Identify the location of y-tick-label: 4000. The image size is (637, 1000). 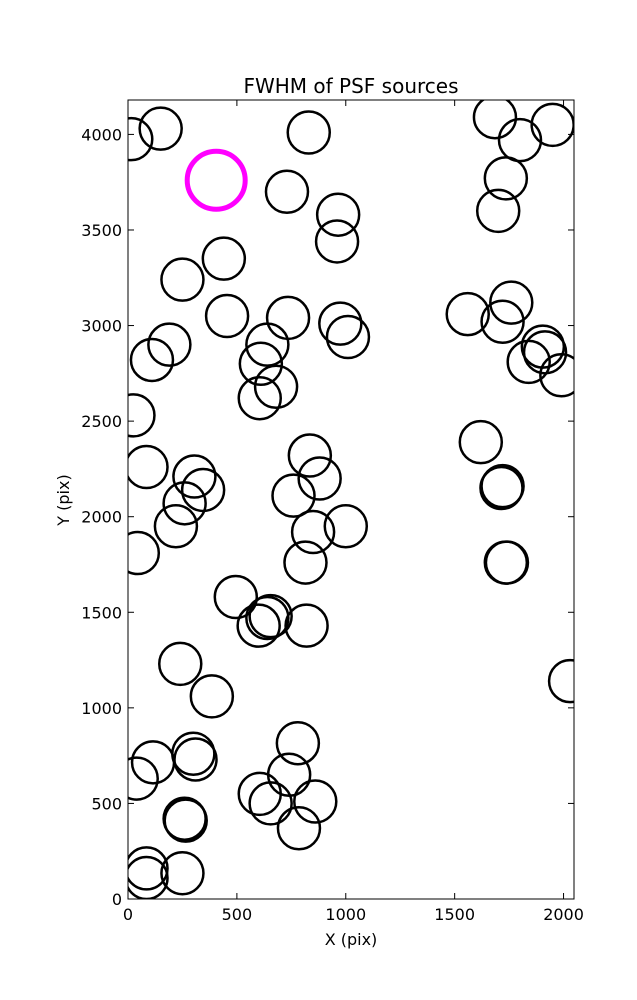
(101, 134).